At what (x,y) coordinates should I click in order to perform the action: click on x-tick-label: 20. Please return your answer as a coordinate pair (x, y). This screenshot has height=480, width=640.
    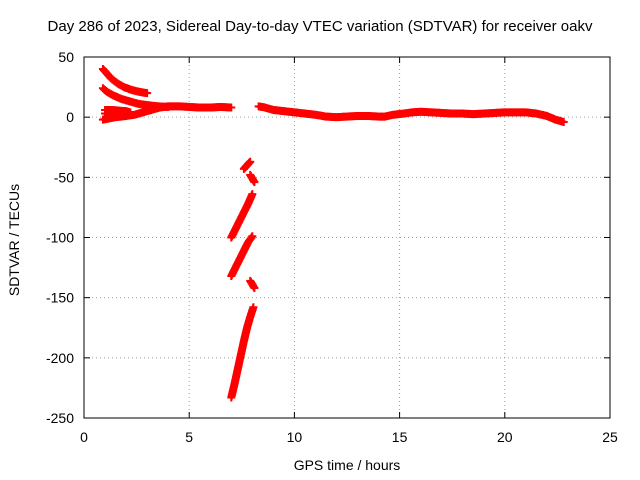
    Looking at the image, I should click on (505, 437).